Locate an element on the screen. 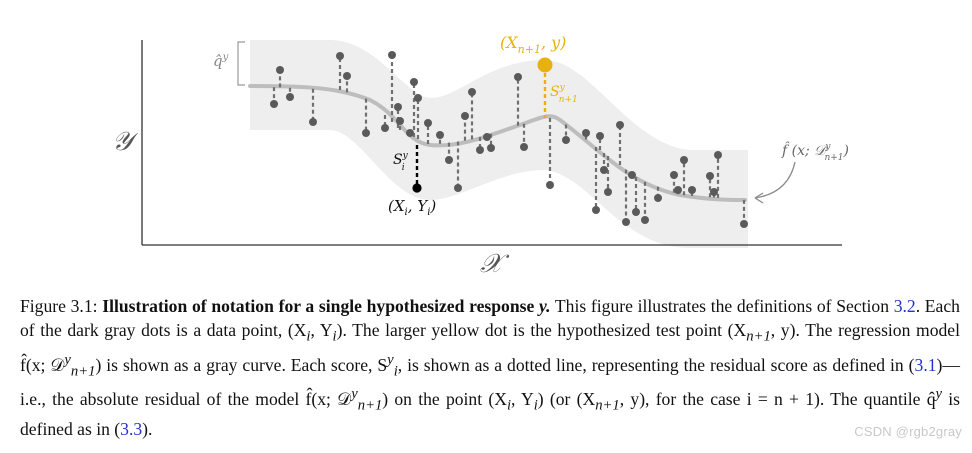 The height and width of the screenshot is (453, 972). section-link: 3.2 is located at coordinates (904, 306).